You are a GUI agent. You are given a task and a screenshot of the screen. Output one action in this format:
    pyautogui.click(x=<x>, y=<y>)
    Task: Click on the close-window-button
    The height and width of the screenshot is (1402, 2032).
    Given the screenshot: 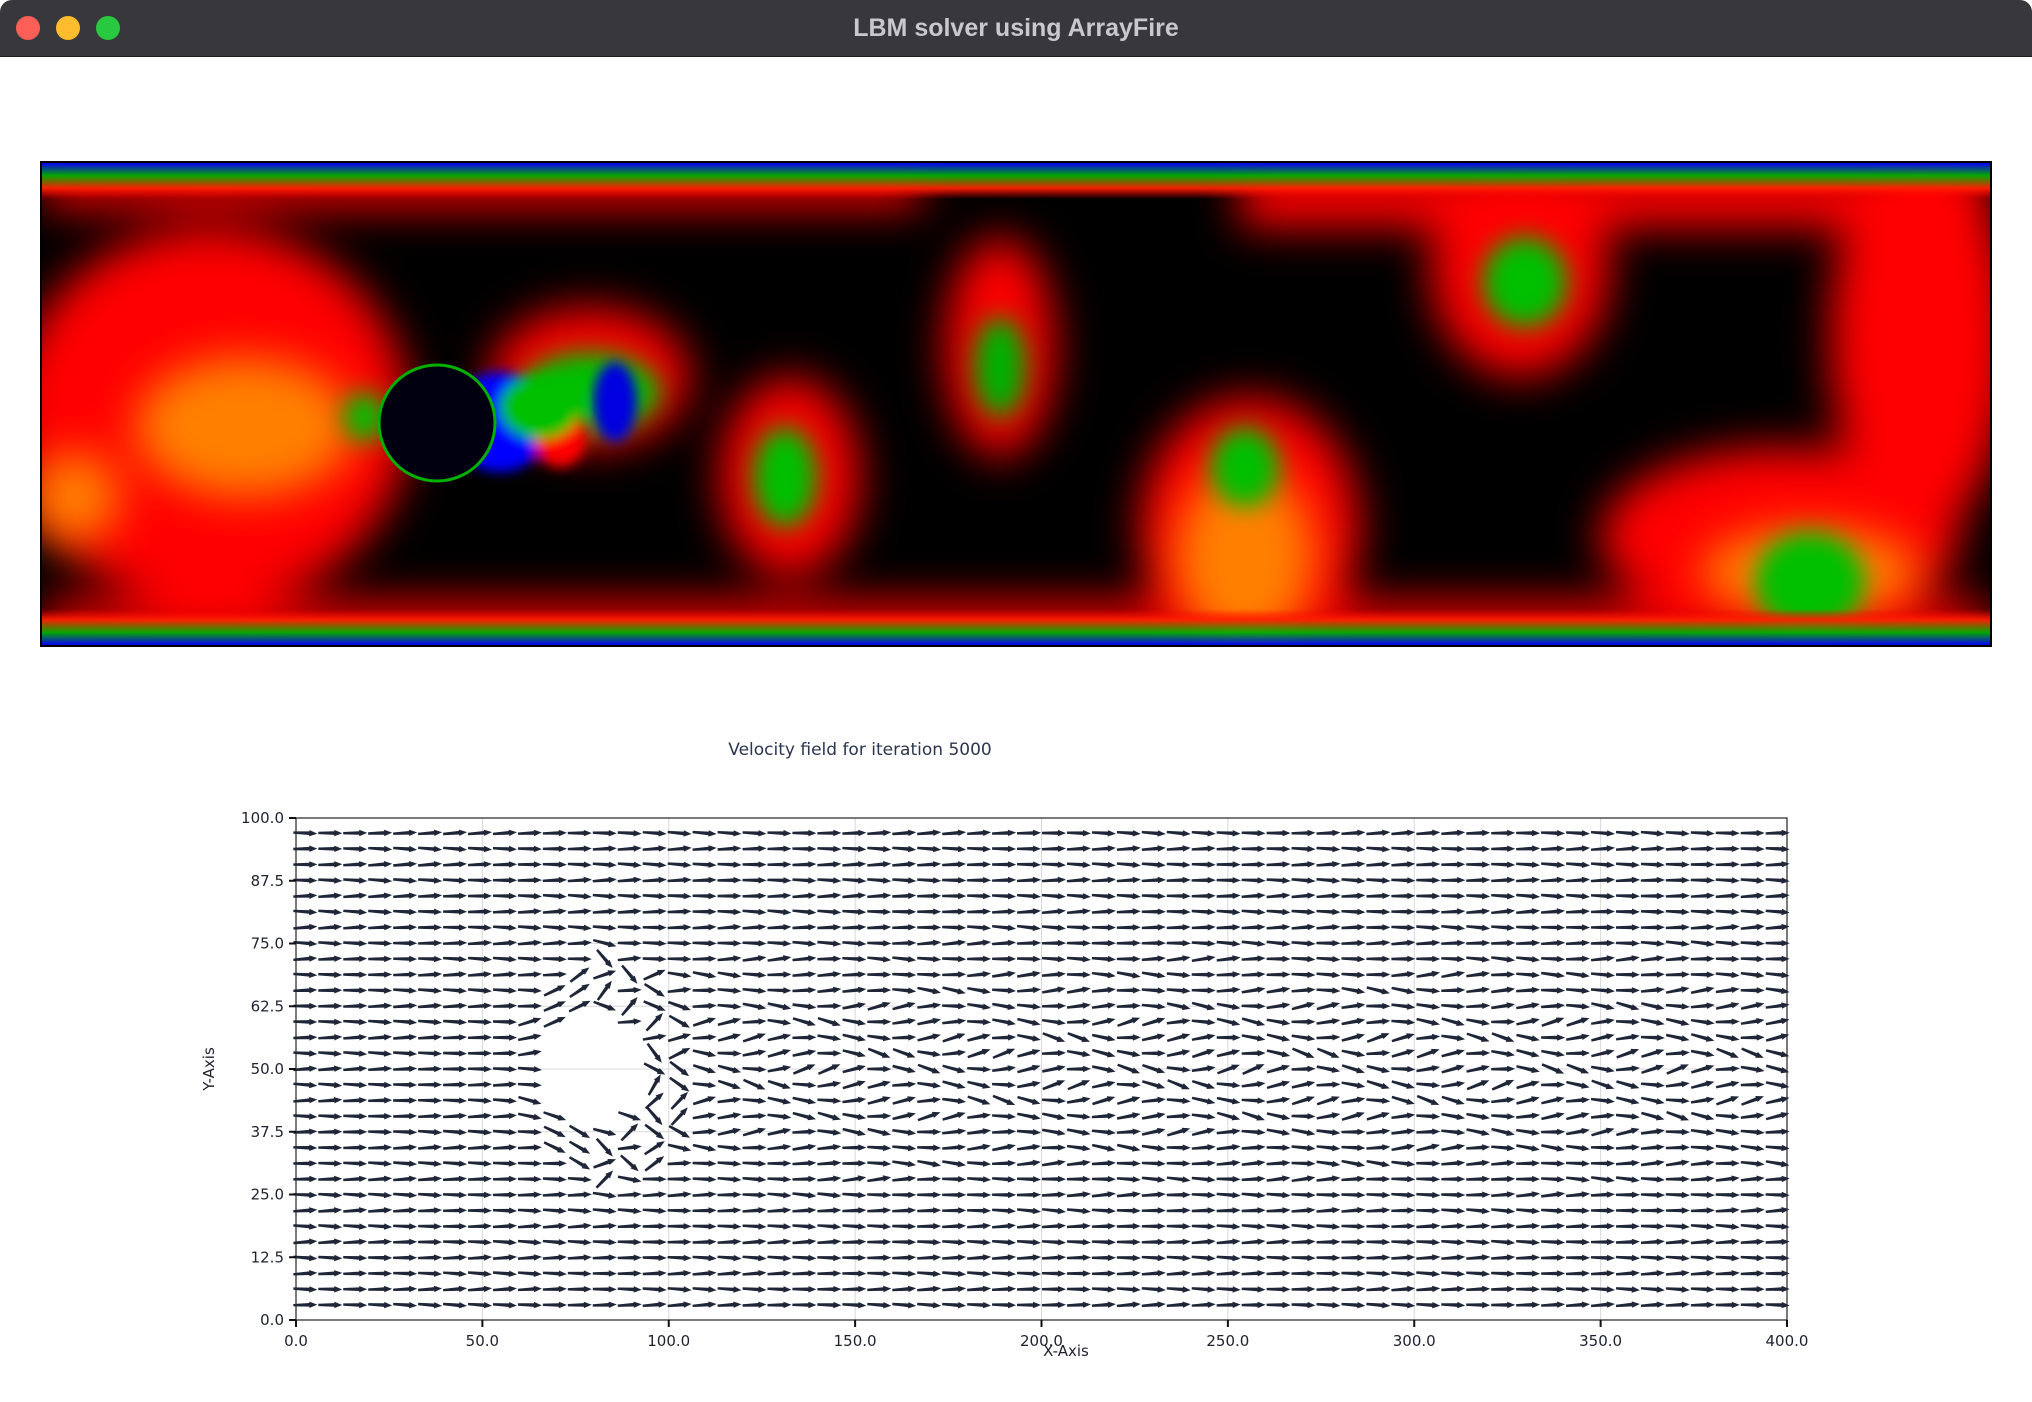 What is the action you would take?
    pyautogui.click(x=28, y=28)
    